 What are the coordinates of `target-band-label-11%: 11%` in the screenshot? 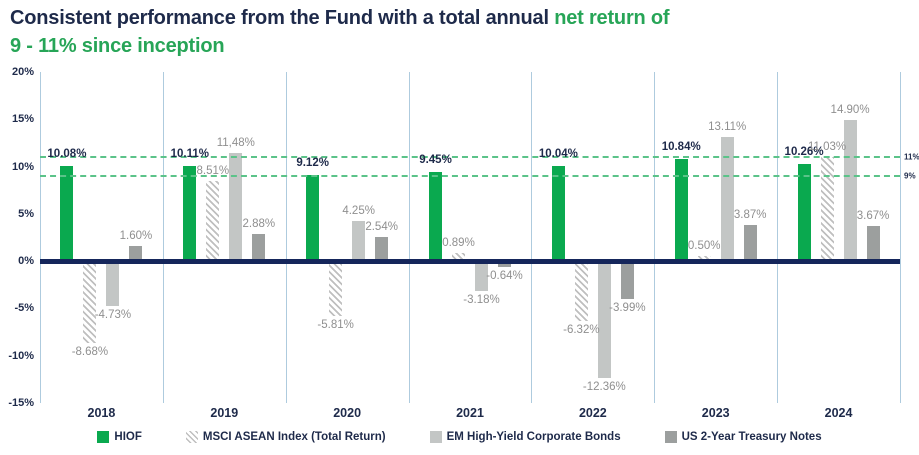 It's located at (911, 157).